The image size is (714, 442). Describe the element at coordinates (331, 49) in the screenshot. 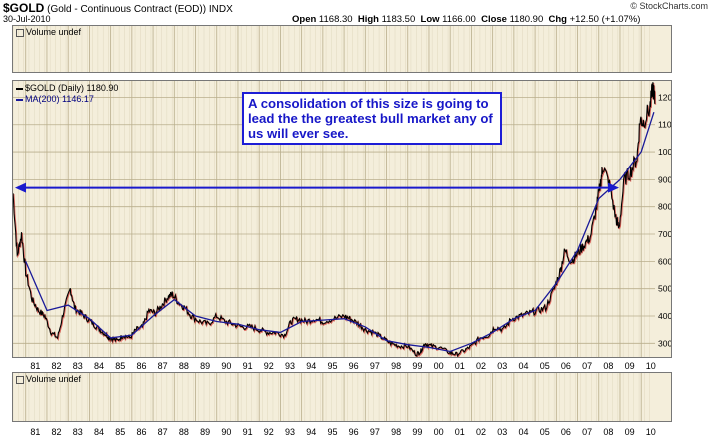

I see `top-panel-grid` at that location.